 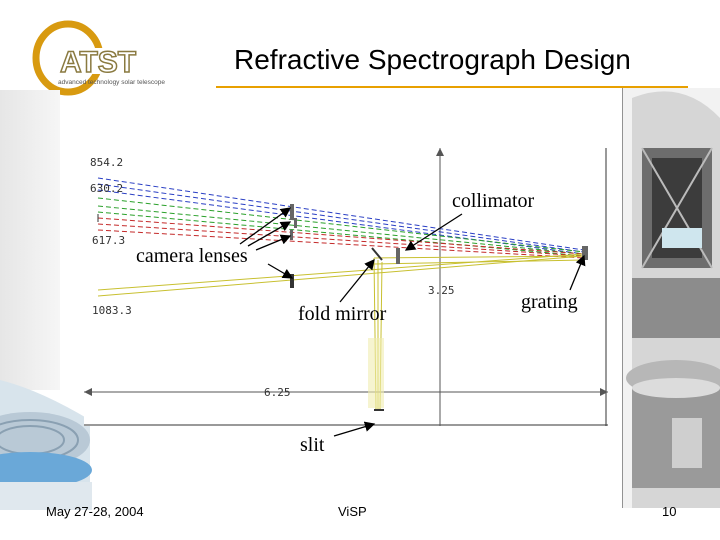 What do you see at coordinates (312, 445) in the screenshot?
I see `slit-label: slit` at bounding box center [312, 445].